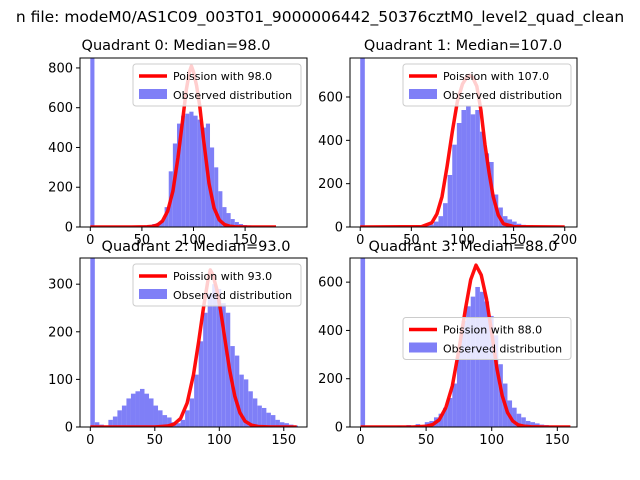  Describe the element at coordinates (60, 380) in the screenshot. I see `y-tick-label: 100` at that location.